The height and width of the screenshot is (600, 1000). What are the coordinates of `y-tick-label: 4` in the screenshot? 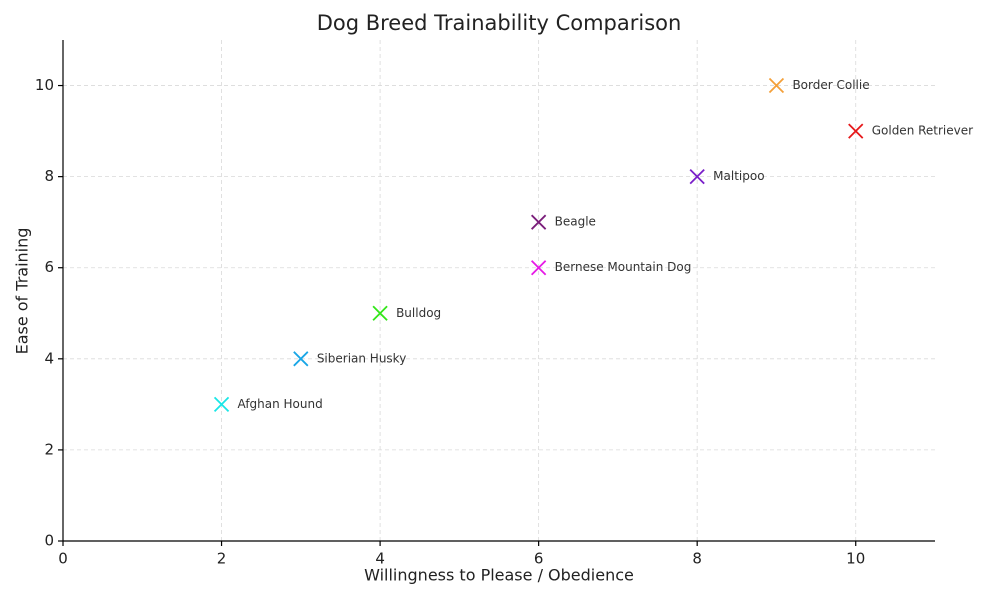 It's located at (49, 358).